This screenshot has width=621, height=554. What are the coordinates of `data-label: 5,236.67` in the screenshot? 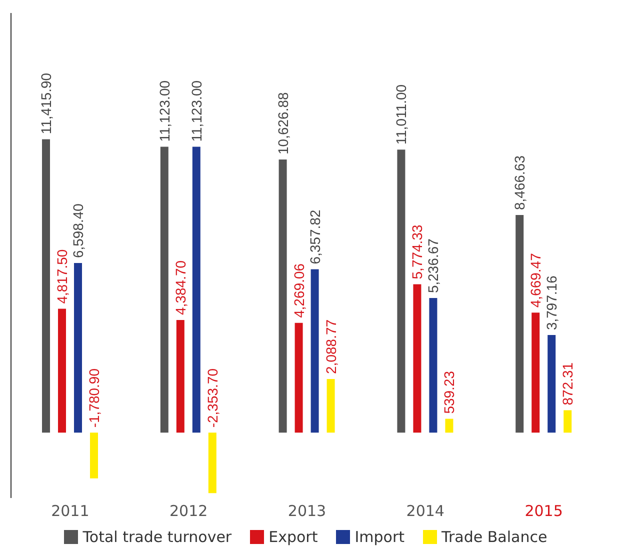 It's located at (433, 266).